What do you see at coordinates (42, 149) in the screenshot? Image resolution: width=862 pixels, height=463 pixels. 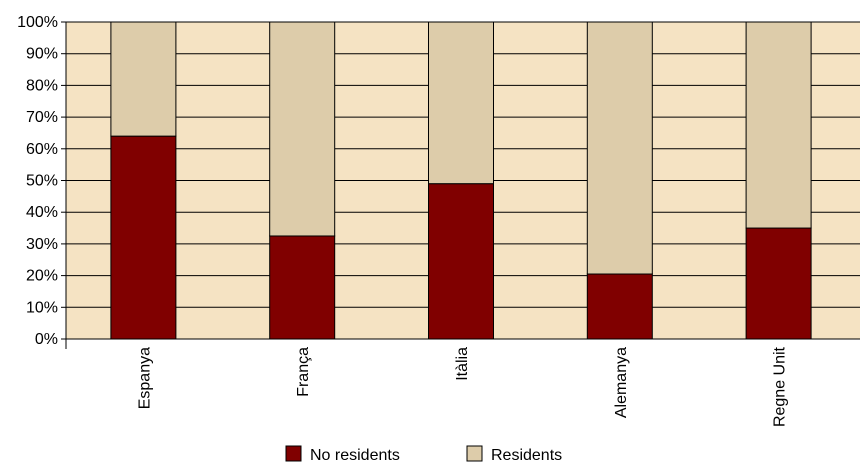 I see `y-tick-label: 60%` at bounding box center [42, 149].